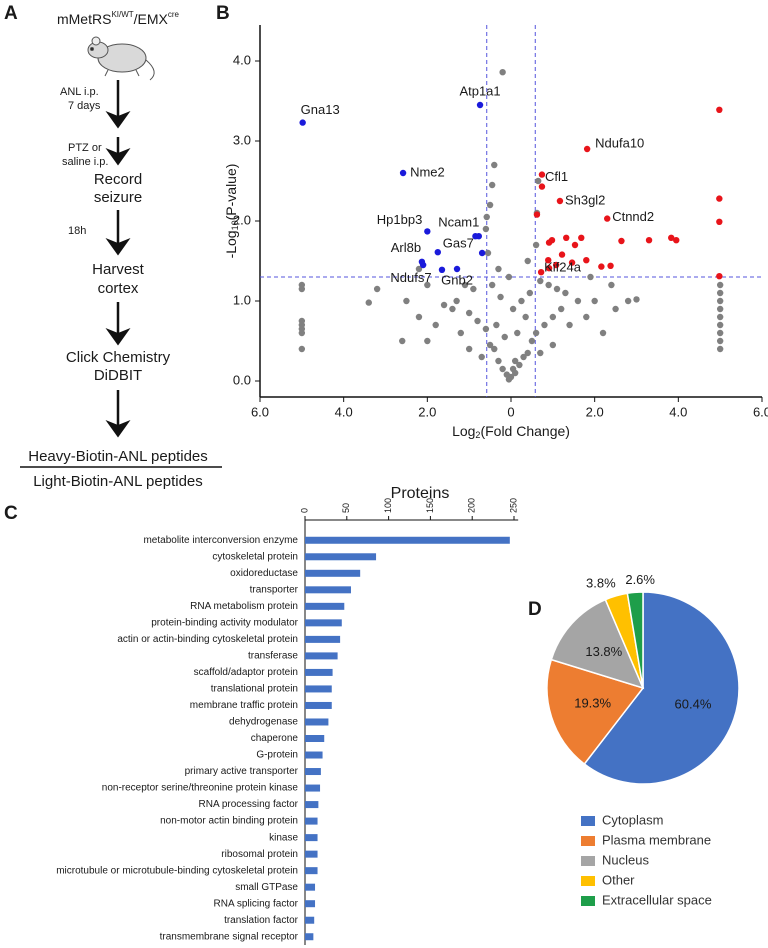  Describe the element at coordinates (242, 379) in the screenshot. I see `y-tick-label: 0.0` at that location.